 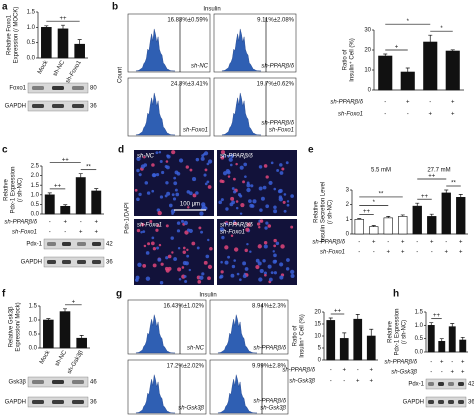 I want to click on gate-stat: 24.3%±3.41%, so click(x=190, y=85).